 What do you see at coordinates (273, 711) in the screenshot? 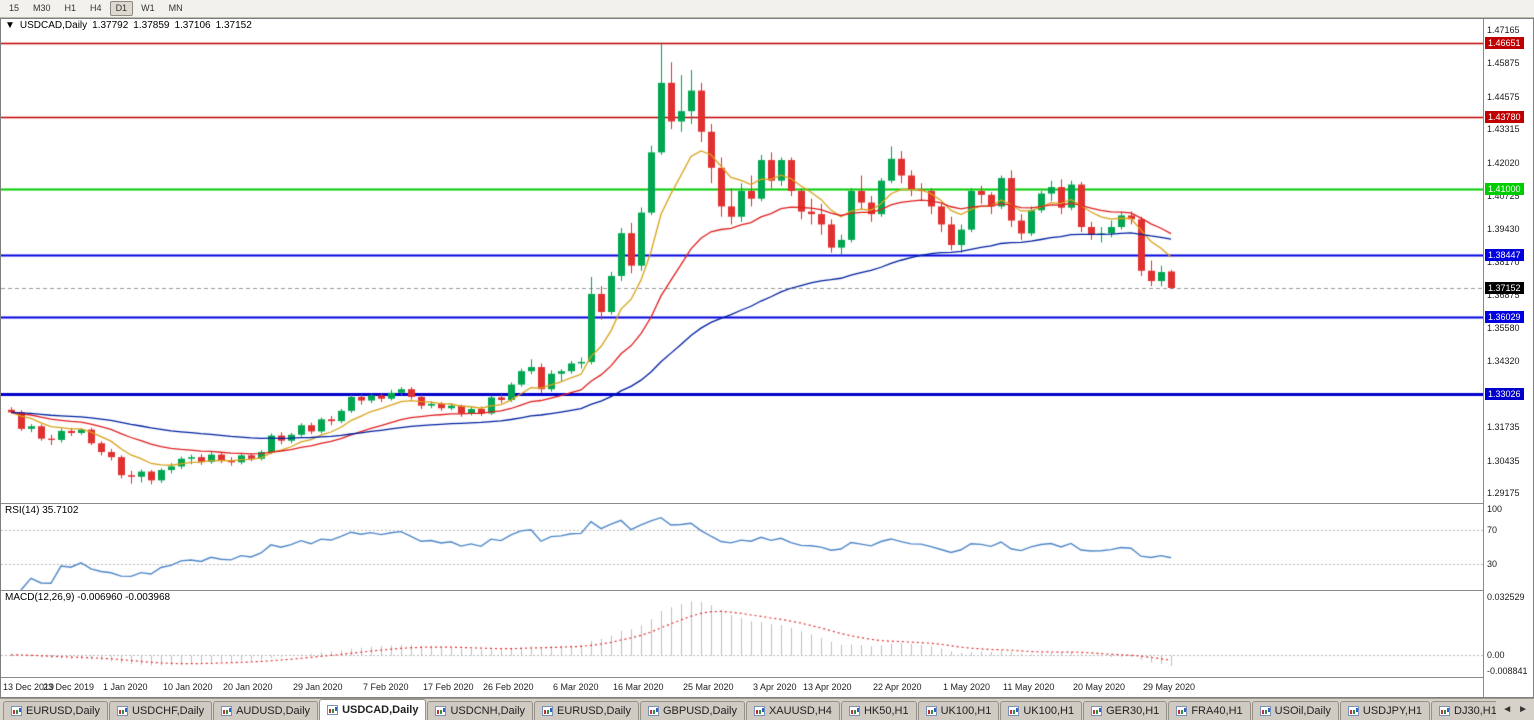
I see `chart-tab-label: AUDUSD,Daily` at bounding box center [273, 711].